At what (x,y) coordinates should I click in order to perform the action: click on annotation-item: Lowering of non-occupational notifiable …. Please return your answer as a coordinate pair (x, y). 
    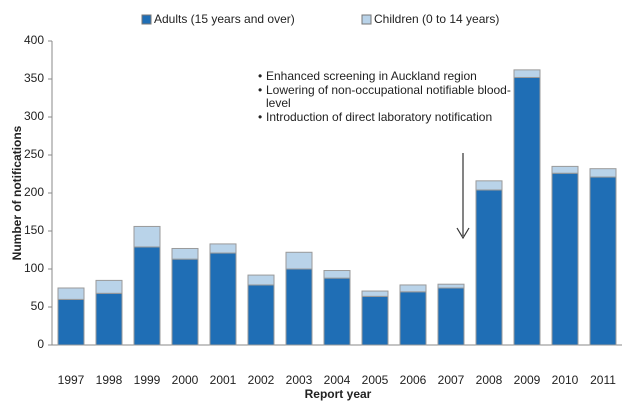
    Looking at the image, I should click on (390, 97).